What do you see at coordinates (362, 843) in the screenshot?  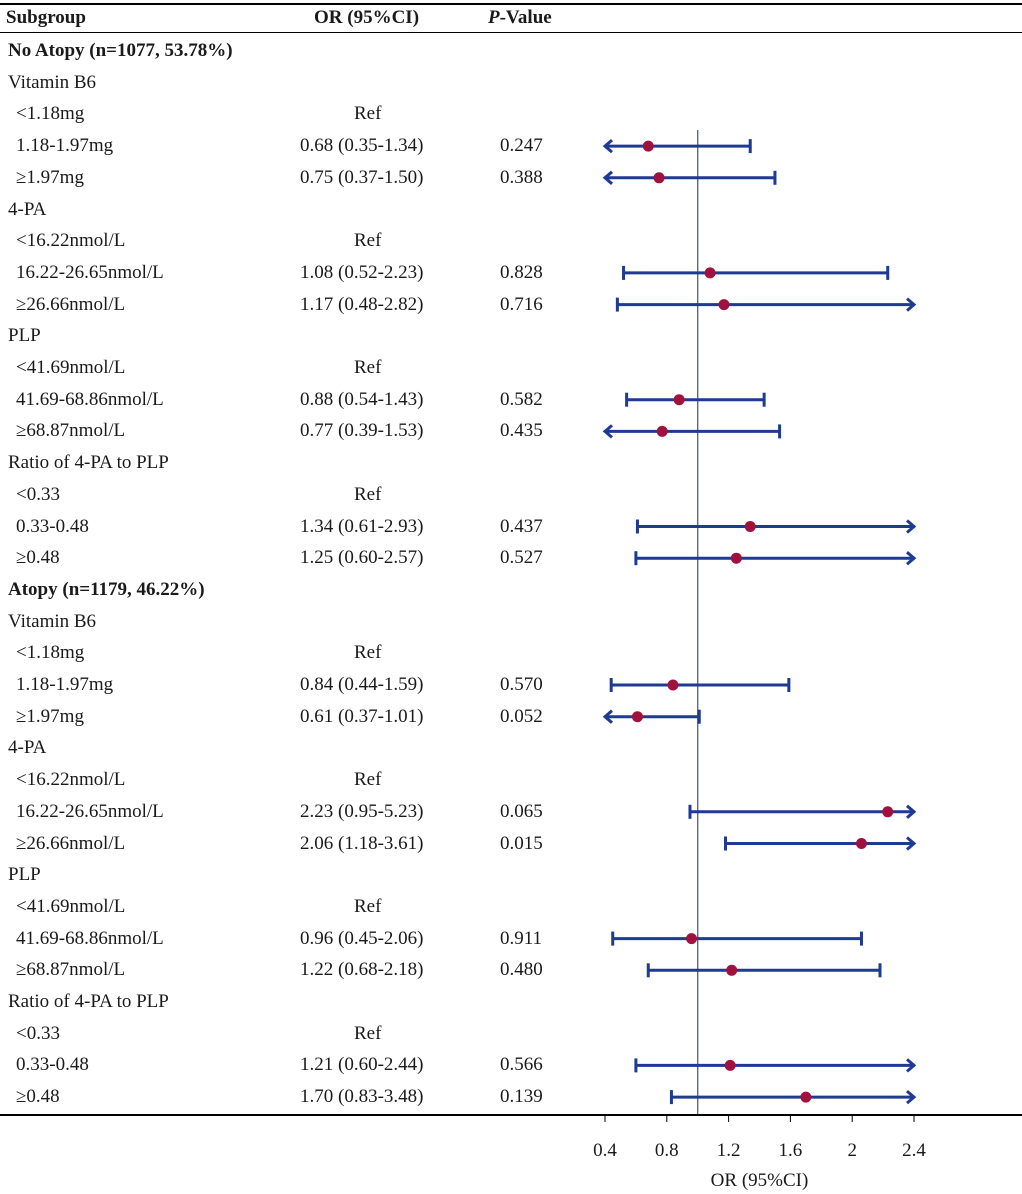 I see `or-ci-value: 2.06 (1.18-3.61)` at bounding box center [362, 843].